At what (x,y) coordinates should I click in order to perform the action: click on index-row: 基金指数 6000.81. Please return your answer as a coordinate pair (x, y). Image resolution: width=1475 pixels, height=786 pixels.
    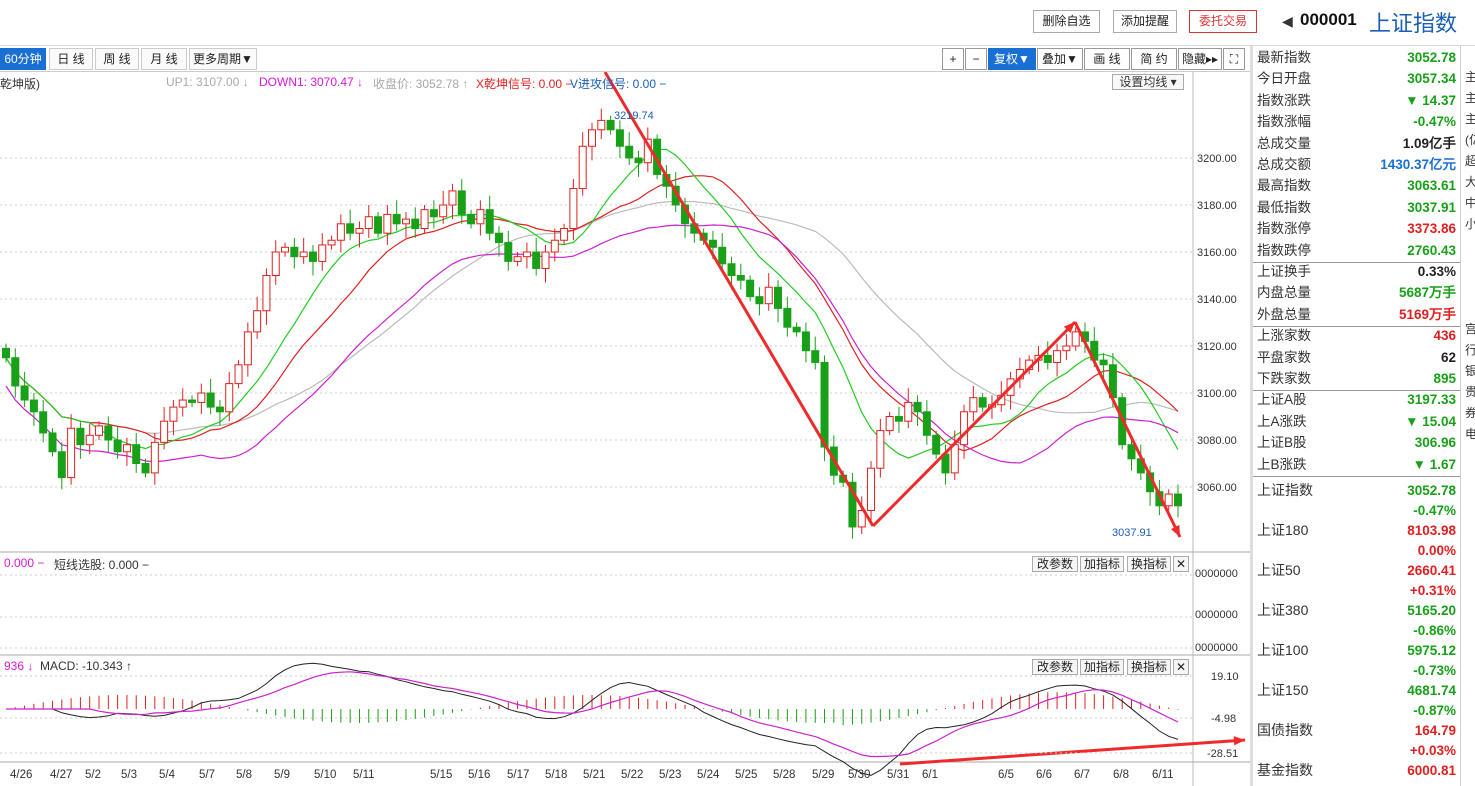
    Looking at the image, I should click on (1356, 770).